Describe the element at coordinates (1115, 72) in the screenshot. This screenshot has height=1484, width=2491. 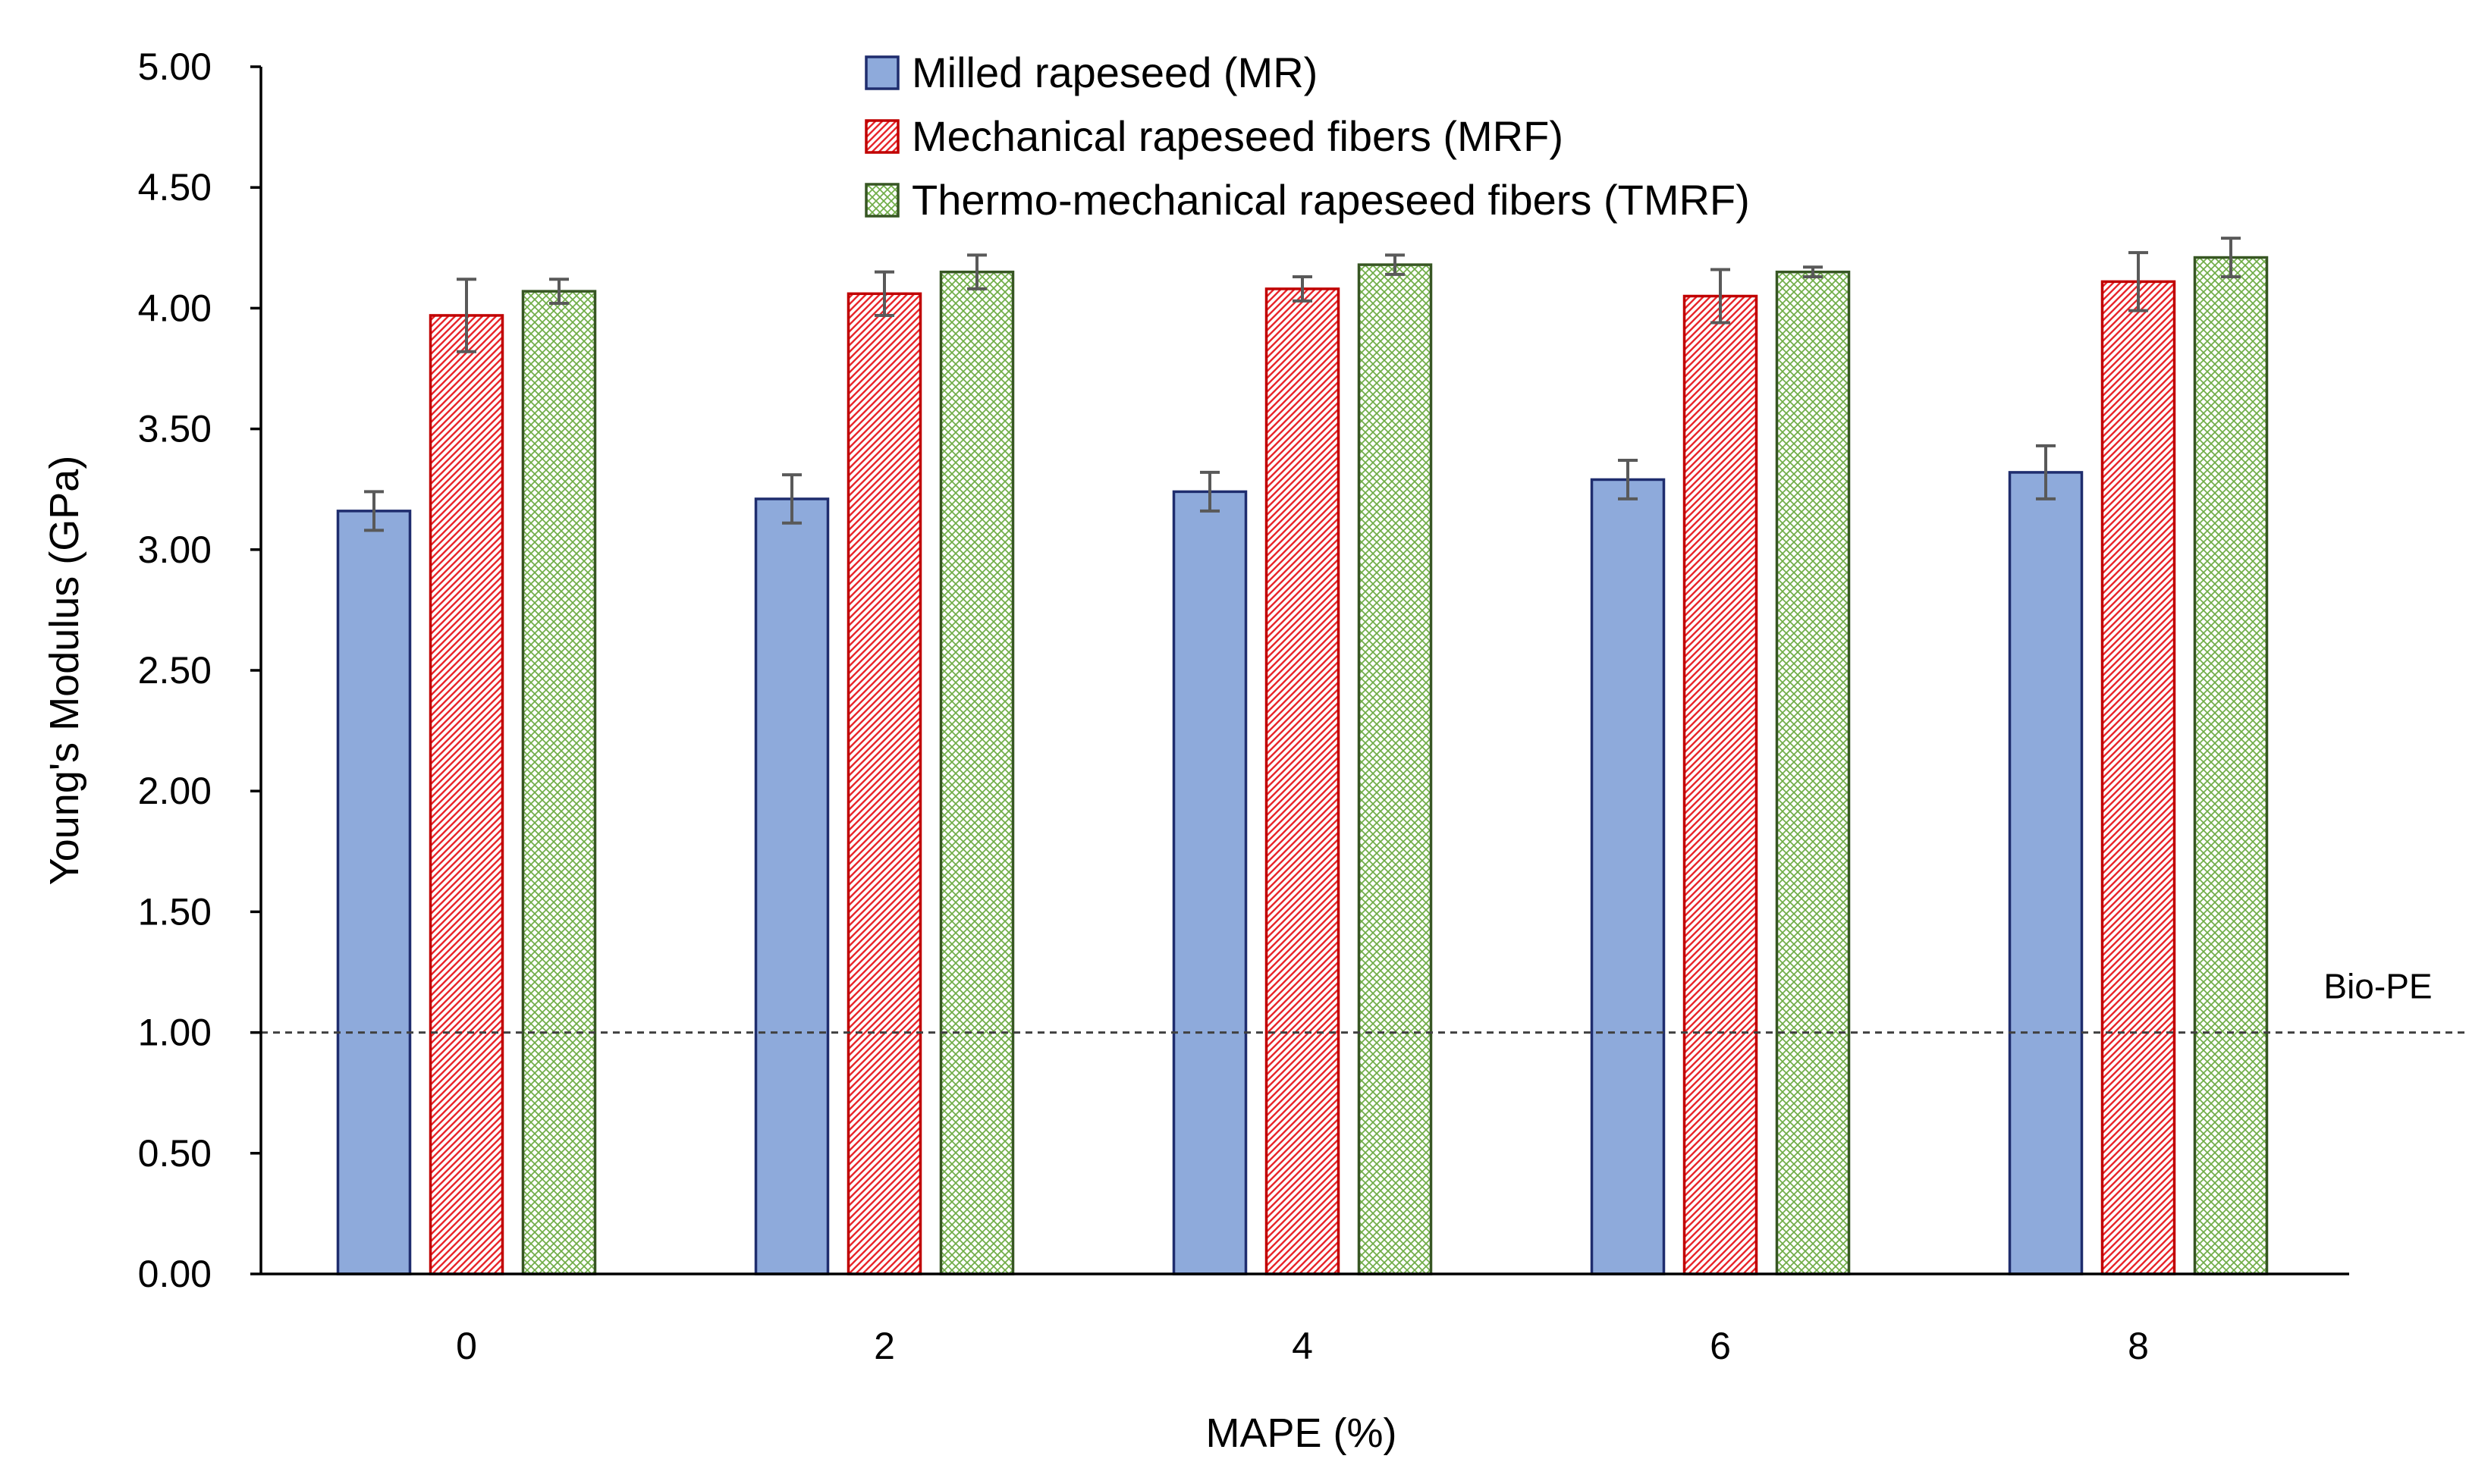
I see `legend-label-mr: Milled rapeseed (MR)` at that location.